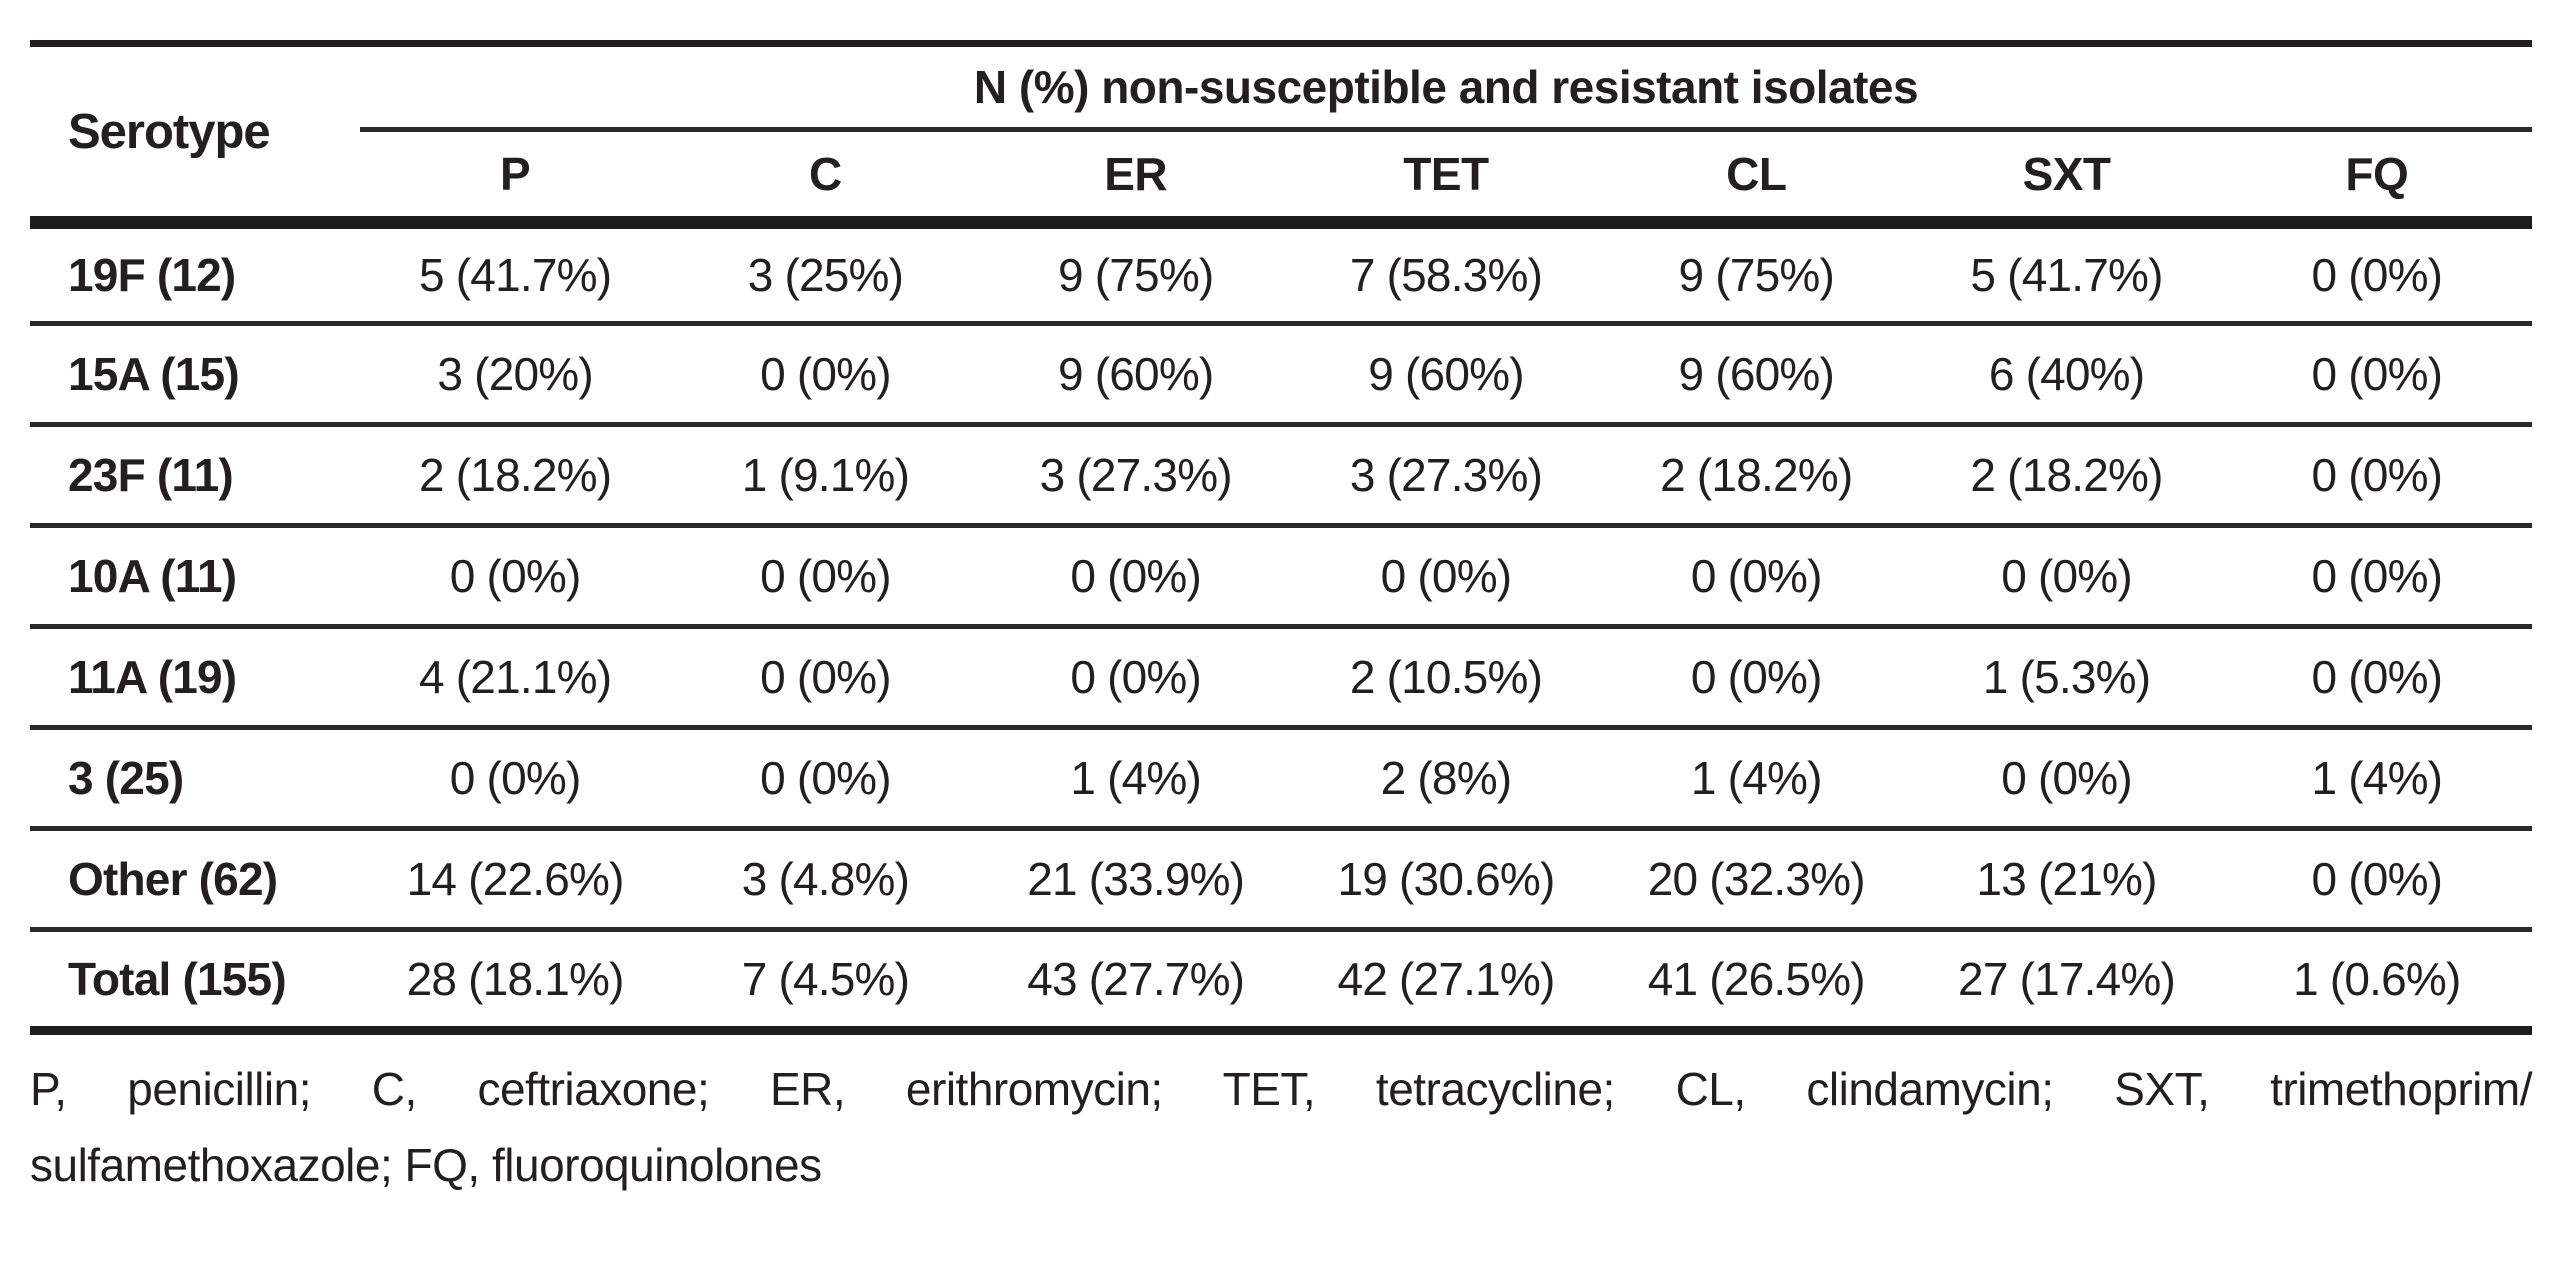 This screenshot has width=2560, height=1283. Describe the element at coordinates (1756, 880) in the screenshot. I see `value-cell: 20 (32.3%)` at that location.